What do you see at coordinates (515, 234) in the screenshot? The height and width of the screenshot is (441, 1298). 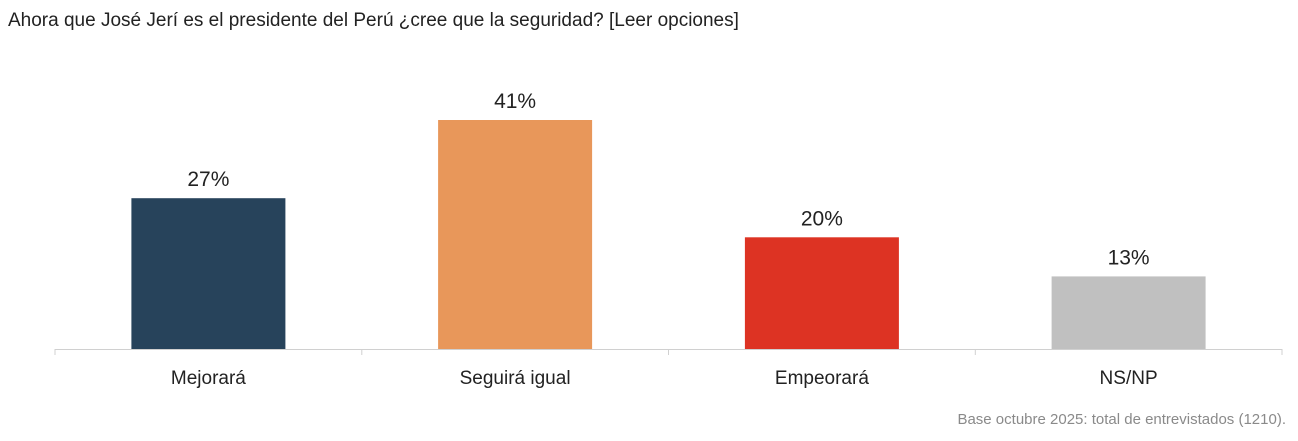 I see `bar-seguira-igual` at bounding box center [515, 234].